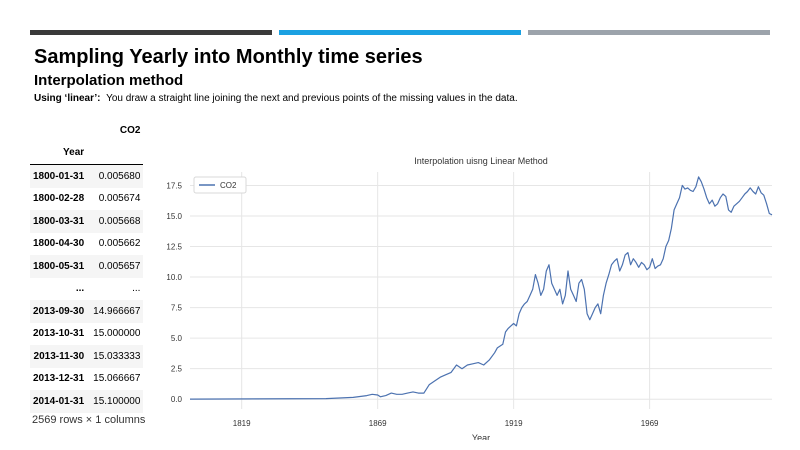  I want to click on header-bar-gray, so click(649, 32).